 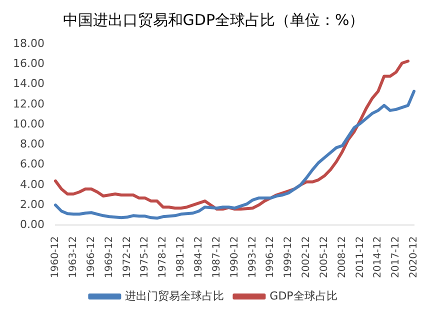 What do you see at coordinates (304, 295) in the screenshot?
I see `legend-label: GDP全球占比` at bounding box center [304, 295].